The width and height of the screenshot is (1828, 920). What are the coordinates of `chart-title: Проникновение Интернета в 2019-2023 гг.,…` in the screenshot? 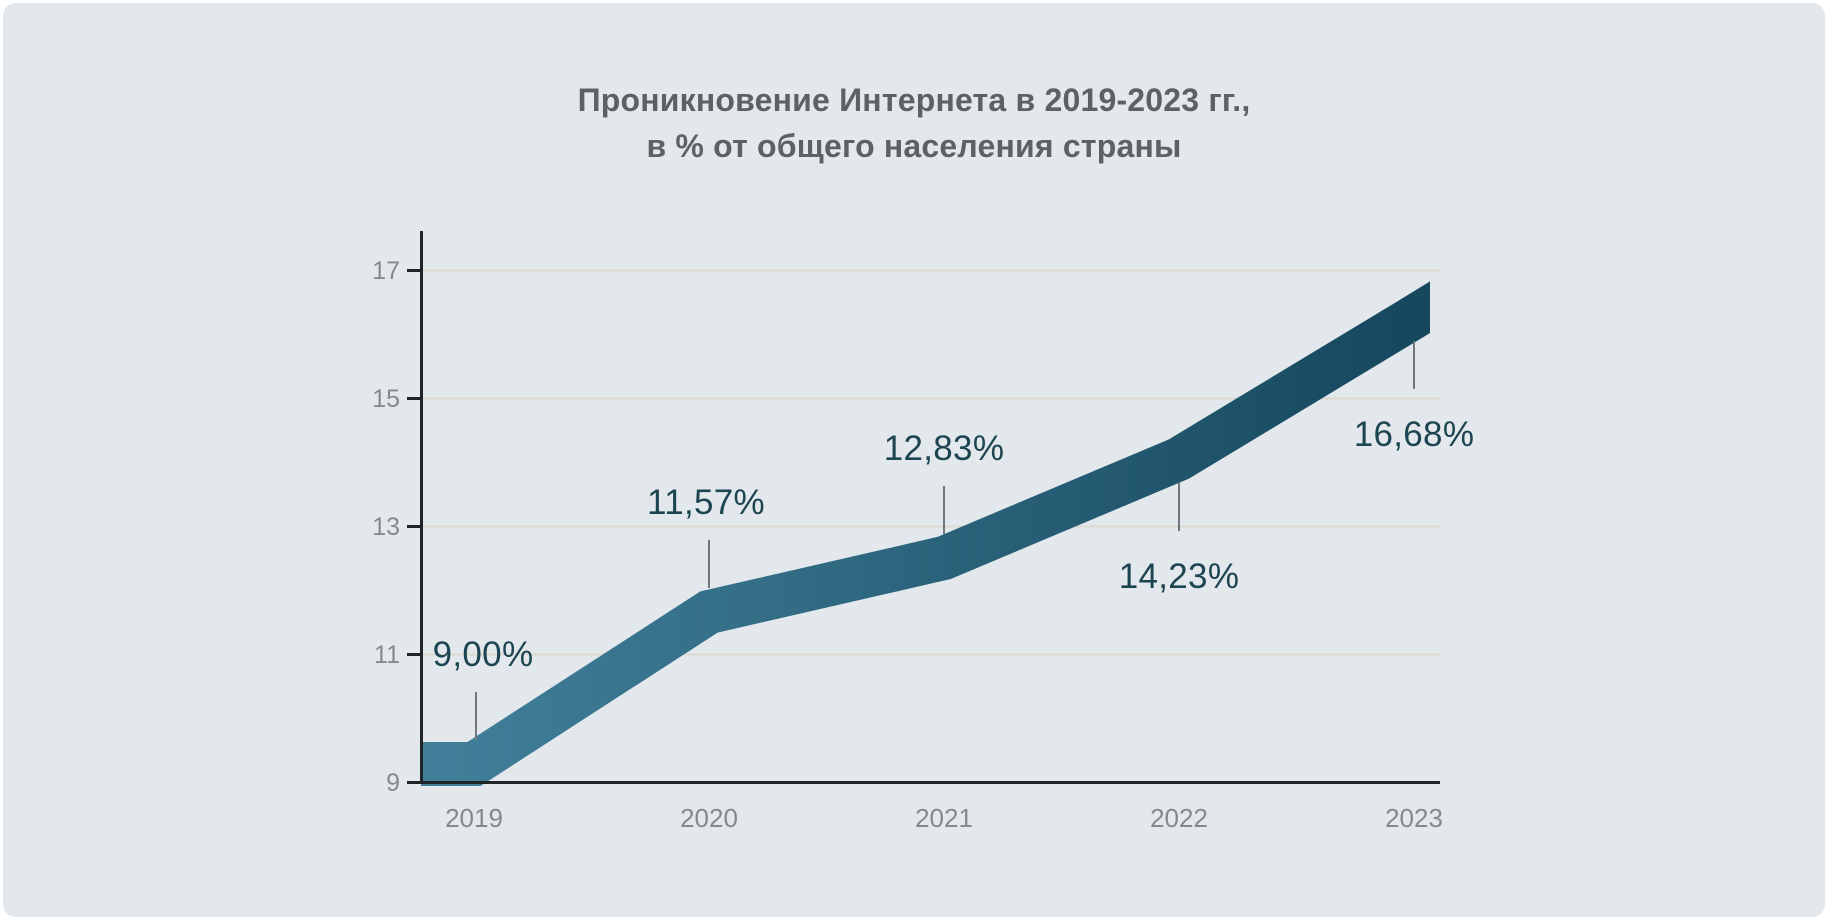 It's located at (914, 123).